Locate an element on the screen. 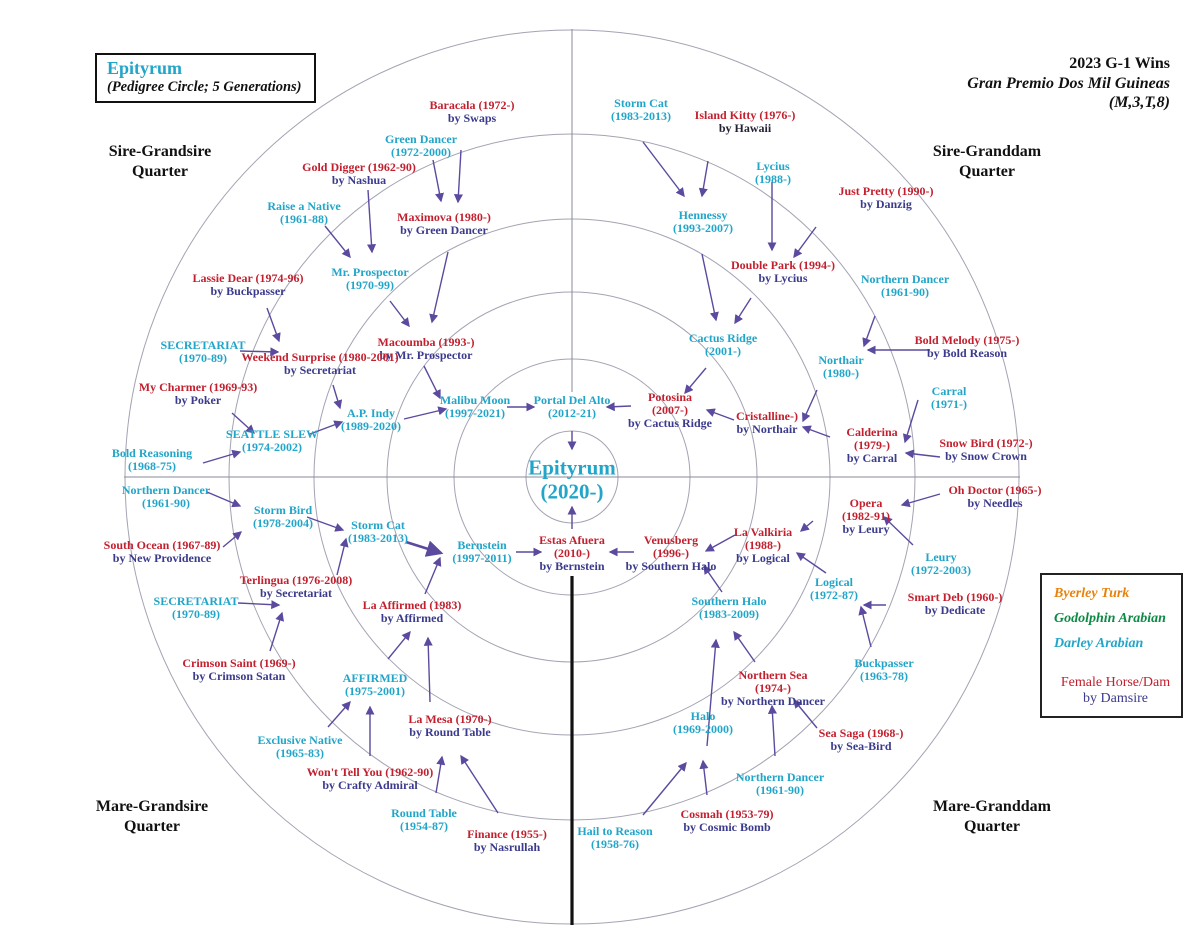 Image resolution: width=1200 pixels, height=927 pixels. horse-cactus-ridge: Cactus Ridge (2001-) is located at coordinates (723, 345).